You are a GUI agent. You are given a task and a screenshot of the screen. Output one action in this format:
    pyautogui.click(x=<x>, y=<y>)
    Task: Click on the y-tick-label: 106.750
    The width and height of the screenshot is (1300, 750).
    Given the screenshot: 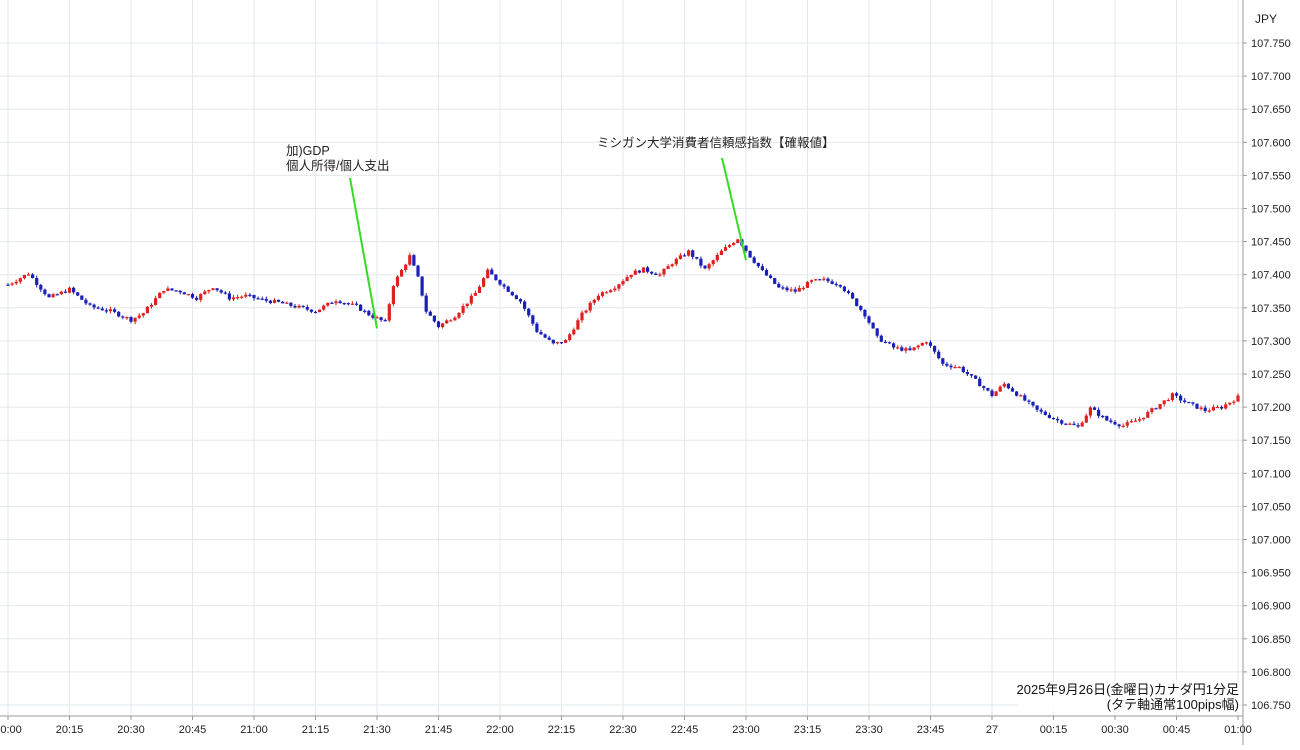 What is the action you would take?
    pyautogui.click(x=1271, y=706)
    